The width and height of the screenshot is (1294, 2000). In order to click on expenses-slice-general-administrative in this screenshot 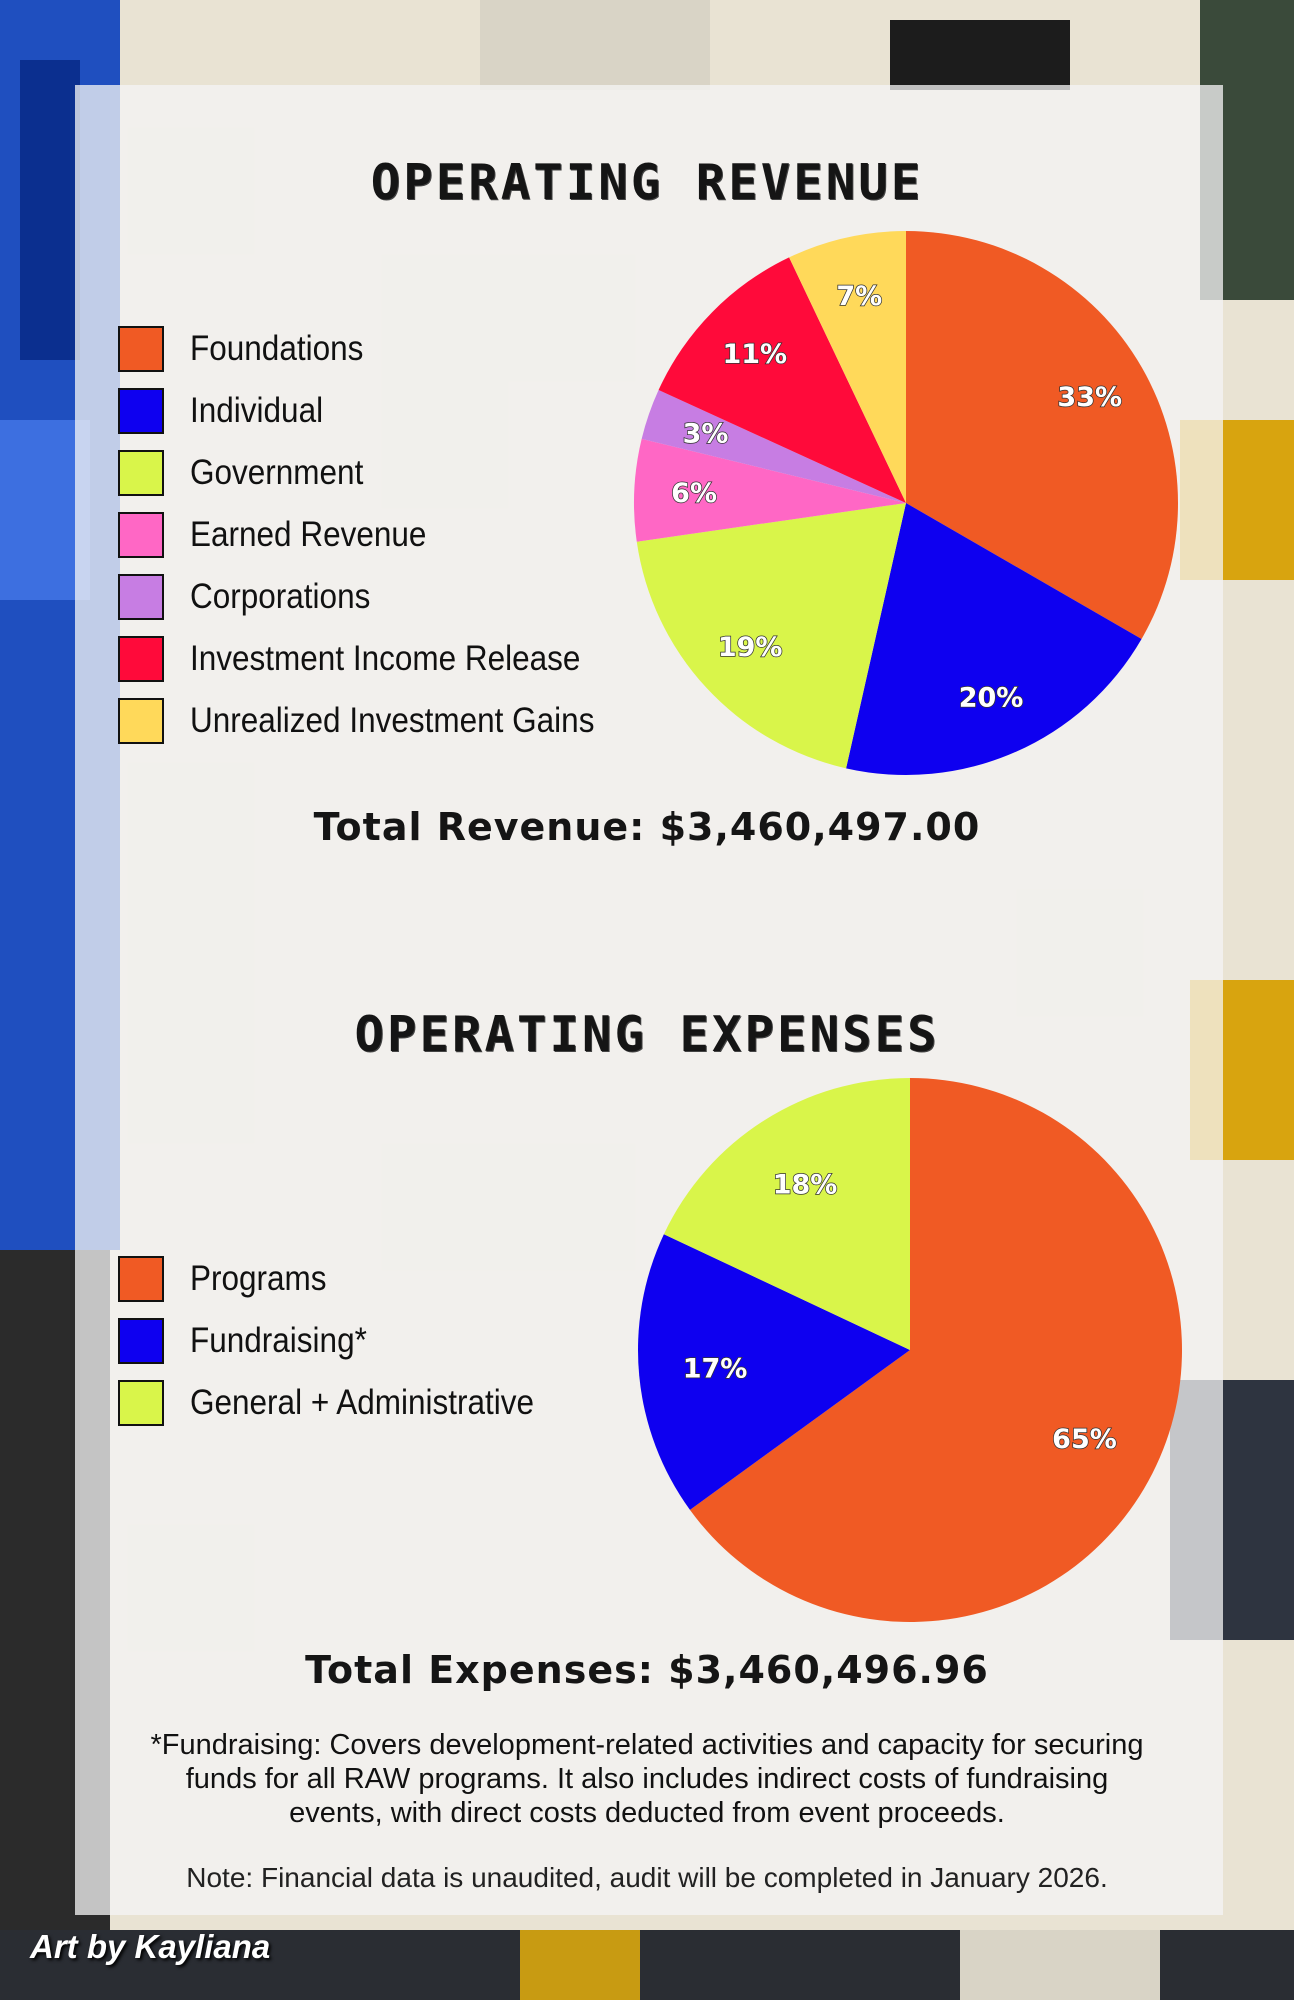, I will do `click(786, 1214)`.